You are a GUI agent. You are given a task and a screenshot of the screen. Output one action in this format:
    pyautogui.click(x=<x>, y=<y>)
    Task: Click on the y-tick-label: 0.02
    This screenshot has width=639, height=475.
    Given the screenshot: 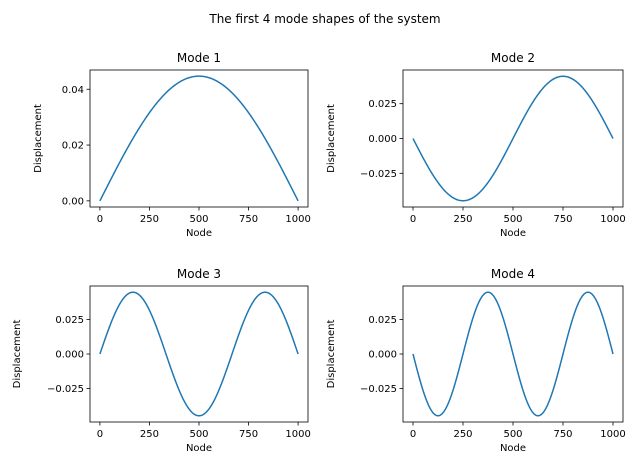 What is the action you would take?
    pyautogui.click(x=73, y=146)
    